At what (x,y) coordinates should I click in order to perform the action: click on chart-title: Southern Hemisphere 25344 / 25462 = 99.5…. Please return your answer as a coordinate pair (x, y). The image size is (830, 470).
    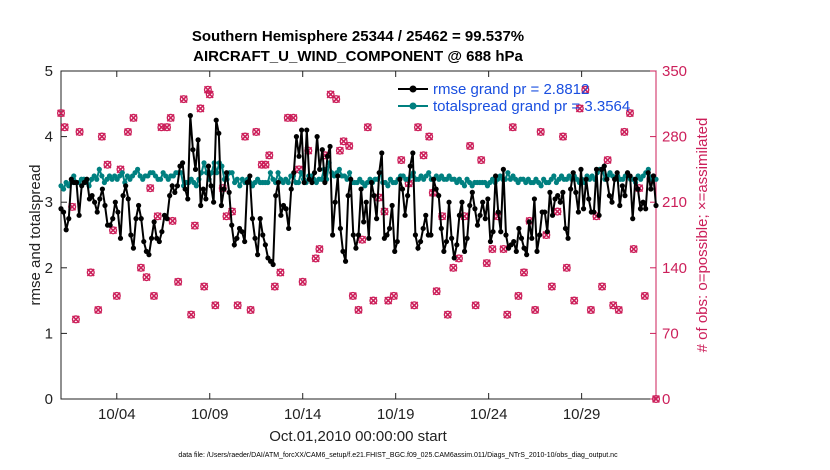
    Looking at the image, I should click on (358, 36).